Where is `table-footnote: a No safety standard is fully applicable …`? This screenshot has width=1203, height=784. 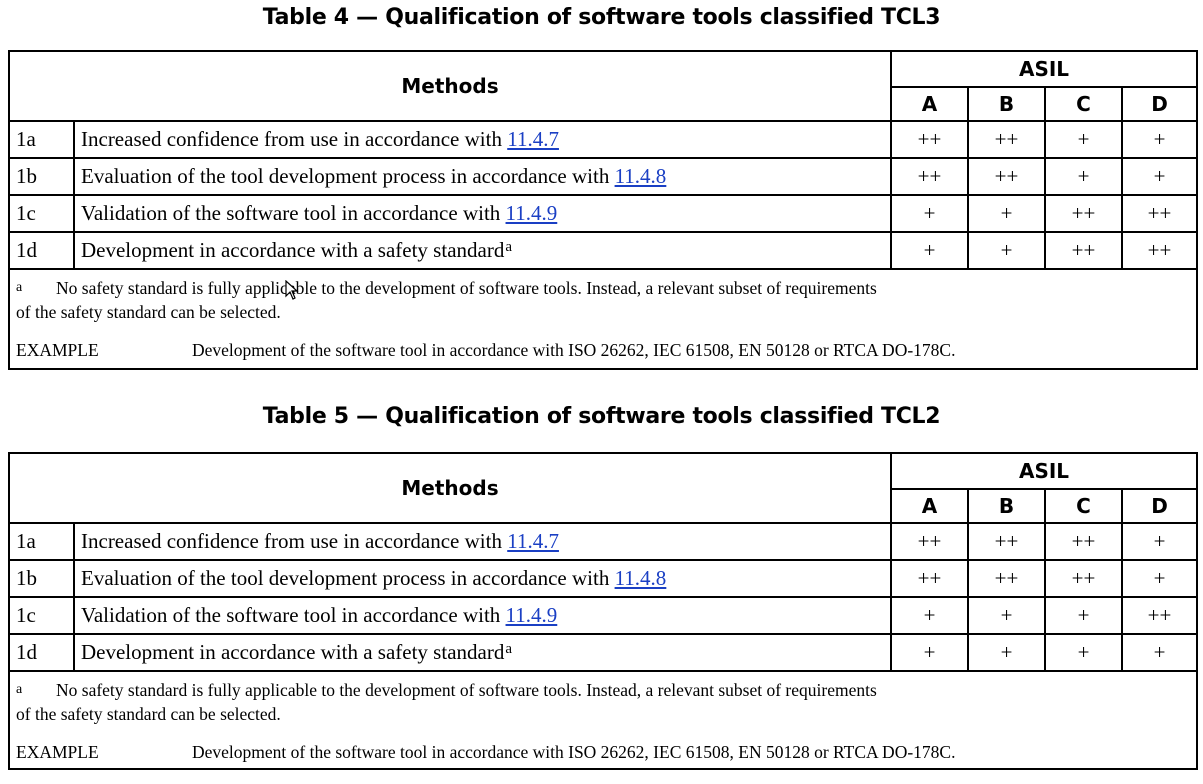
table-footnote: a No safety standard is fully applicable … is located at coordinates (603, 319).